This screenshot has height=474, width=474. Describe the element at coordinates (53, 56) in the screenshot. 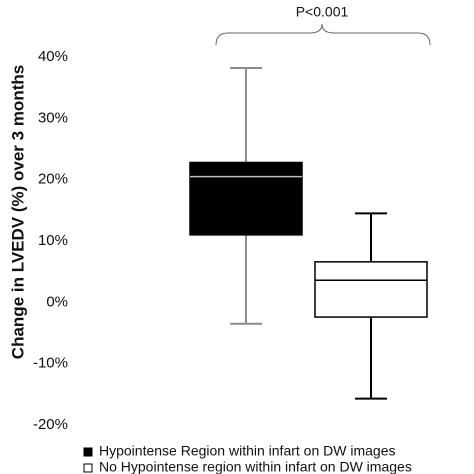

I see `y-tick-label: 40%` at that location.